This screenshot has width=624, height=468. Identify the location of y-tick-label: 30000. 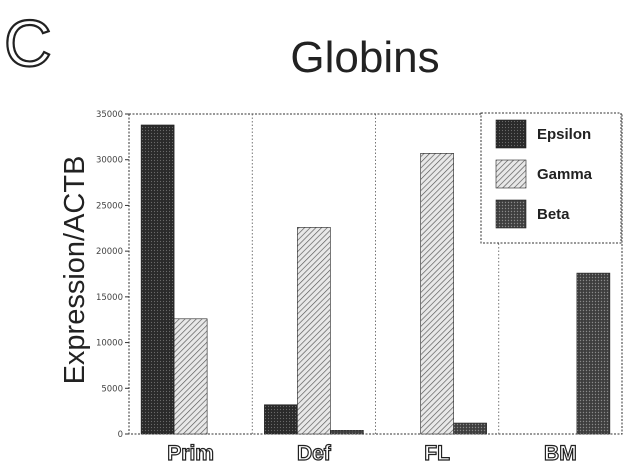
(109, 161).